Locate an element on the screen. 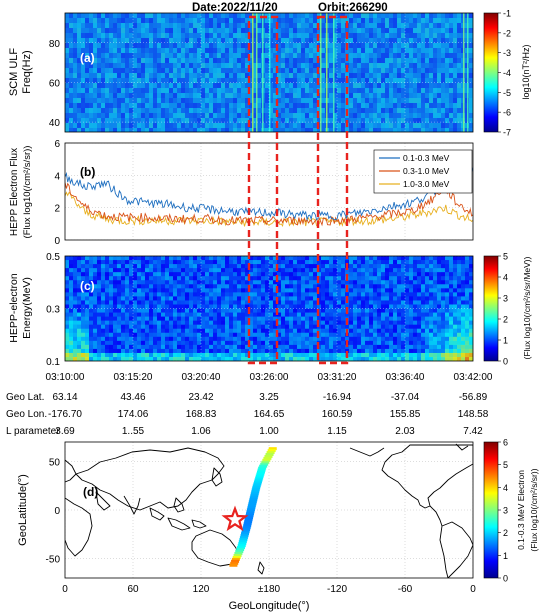  time-tick-label: 03:20:40 is located at coordinates (201, 377).